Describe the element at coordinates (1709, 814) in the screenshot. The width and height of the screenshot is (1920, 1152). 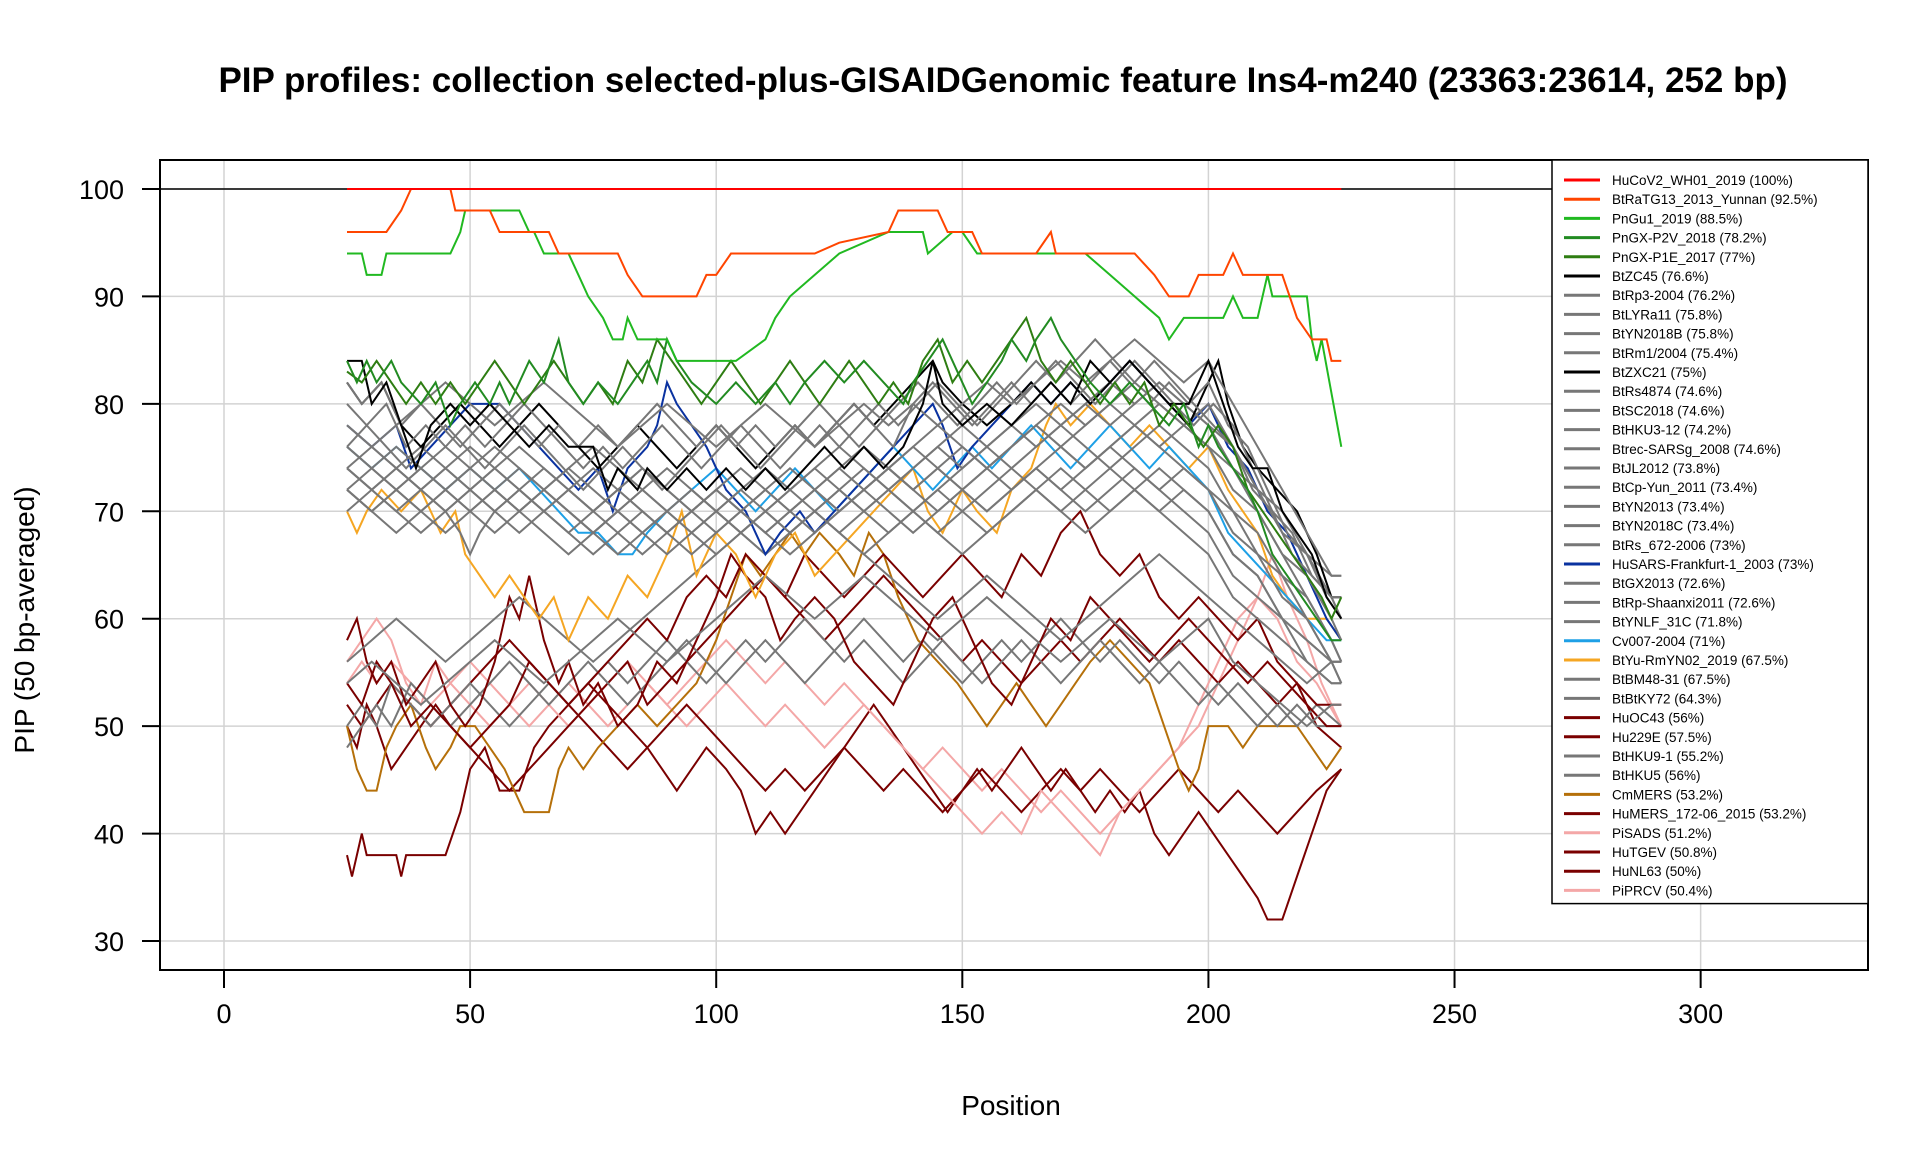
I see `legend-entry: HuMERS_172-06_2015 (53.2%)` at that location.